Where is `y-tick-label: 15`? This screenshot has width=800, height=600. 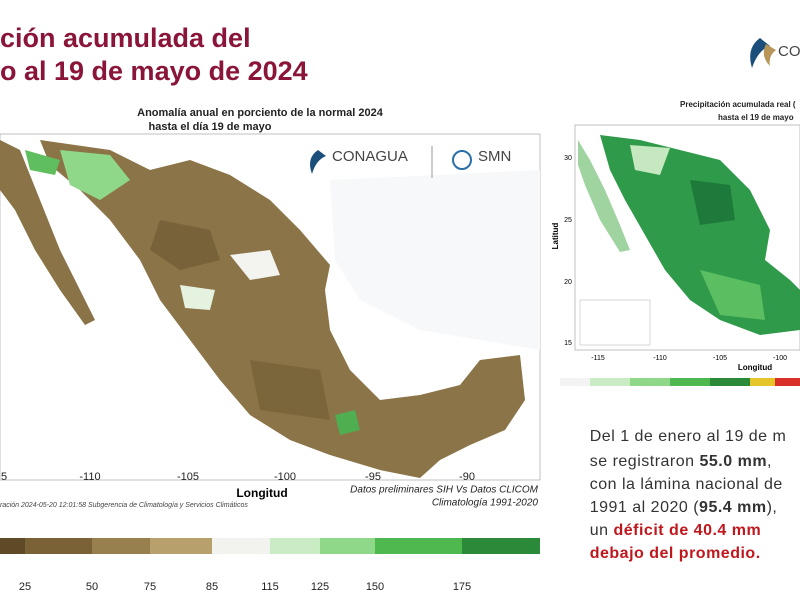 y-tick-label: 15 is located at coordinates (568, 343).